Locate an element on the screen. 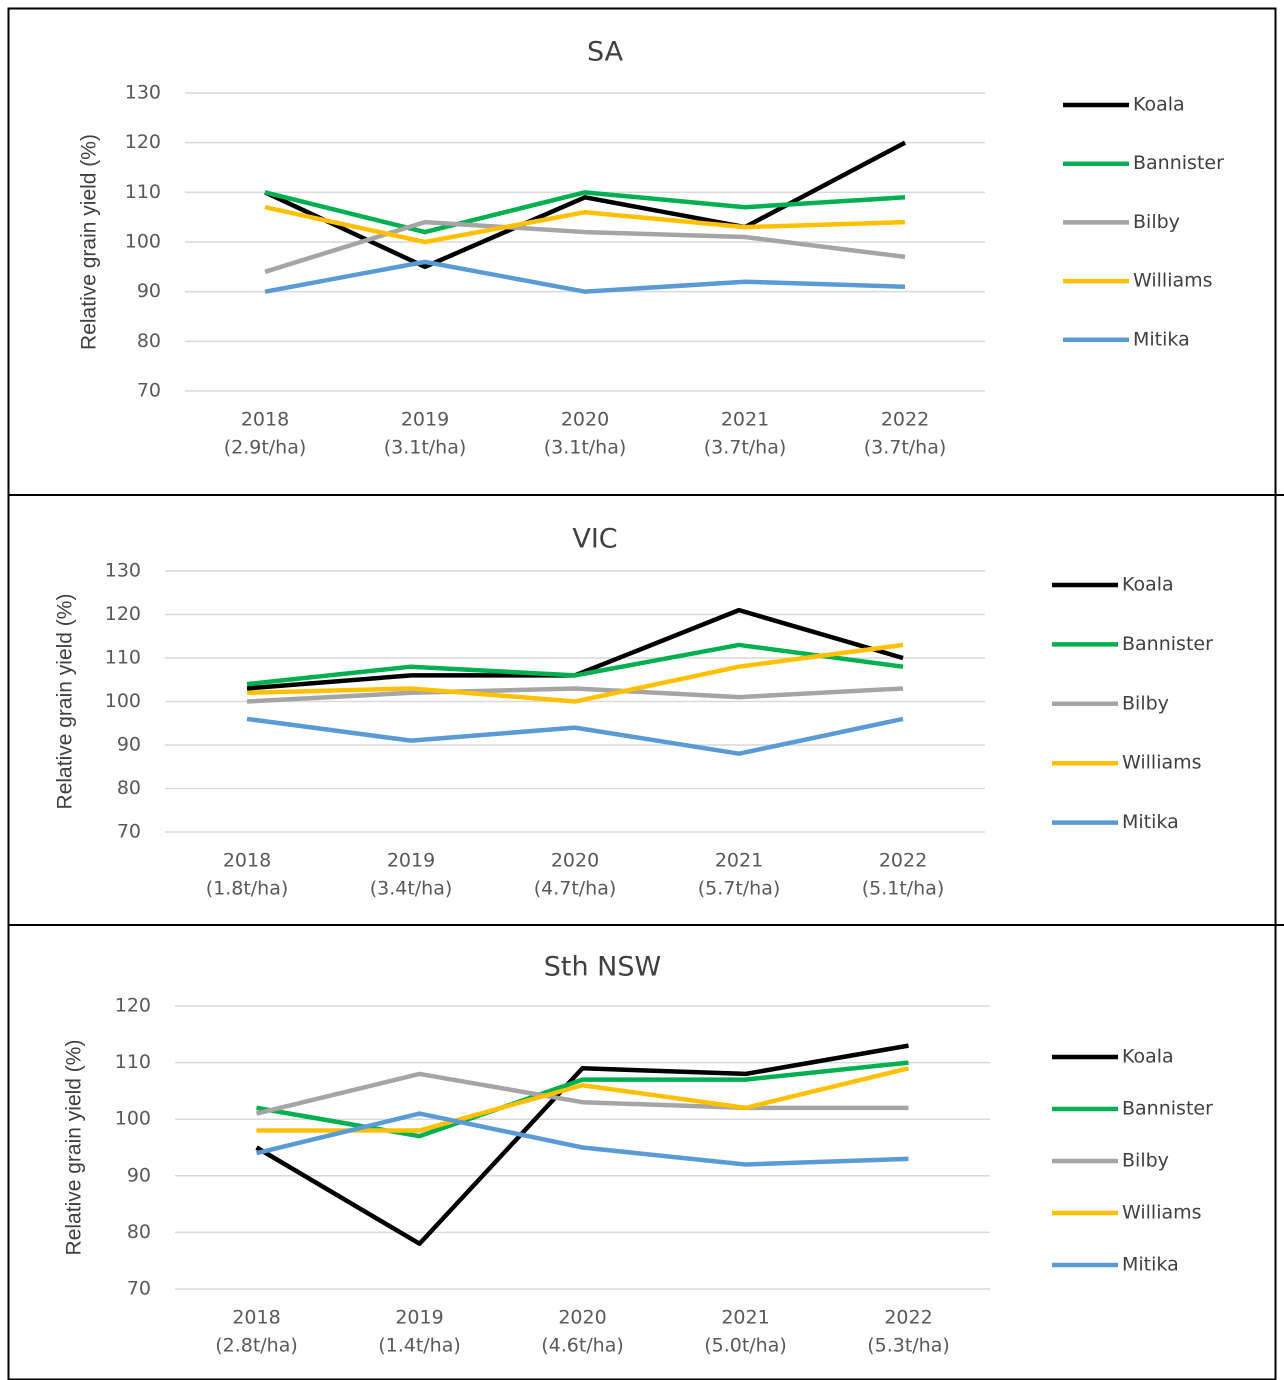 This screenshot has height=1380, width=1284. x-tick-label: (5.3t/ha) is located at coordinates (908, 1346).